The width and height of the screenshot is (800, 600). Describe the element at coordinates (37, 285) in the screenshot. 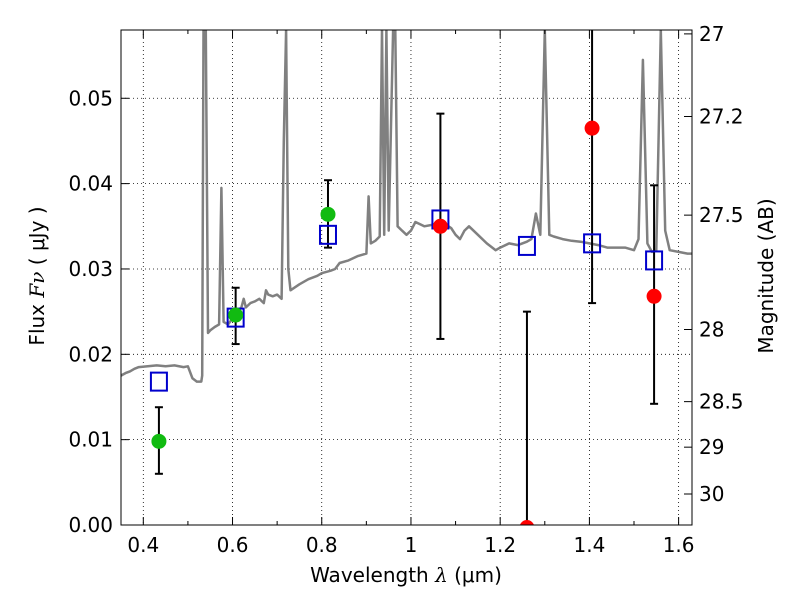

I see `y-axis-title-symbol: Fν` at that location.